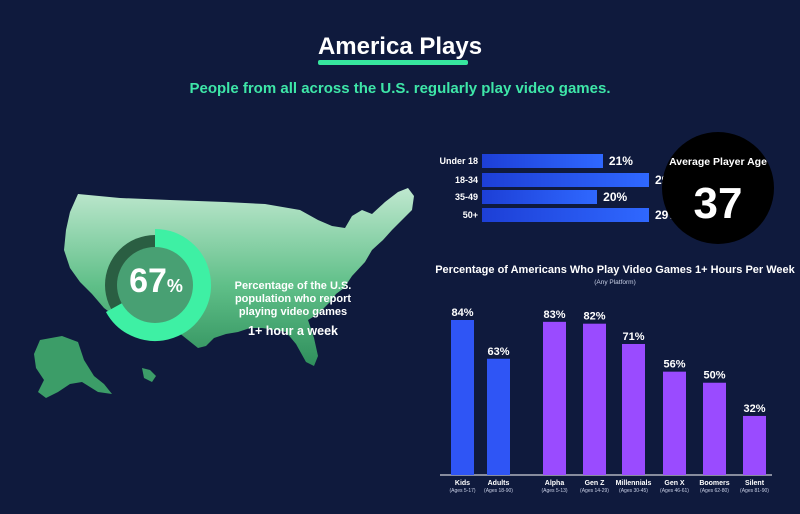 Image resolution: width=800 pixels, height=514 pixels. What do you see at coordinates (674, 491) in the screenshot?
I see `category-sublabel: (Ages 46-61)` at bounding box center [674, 491].